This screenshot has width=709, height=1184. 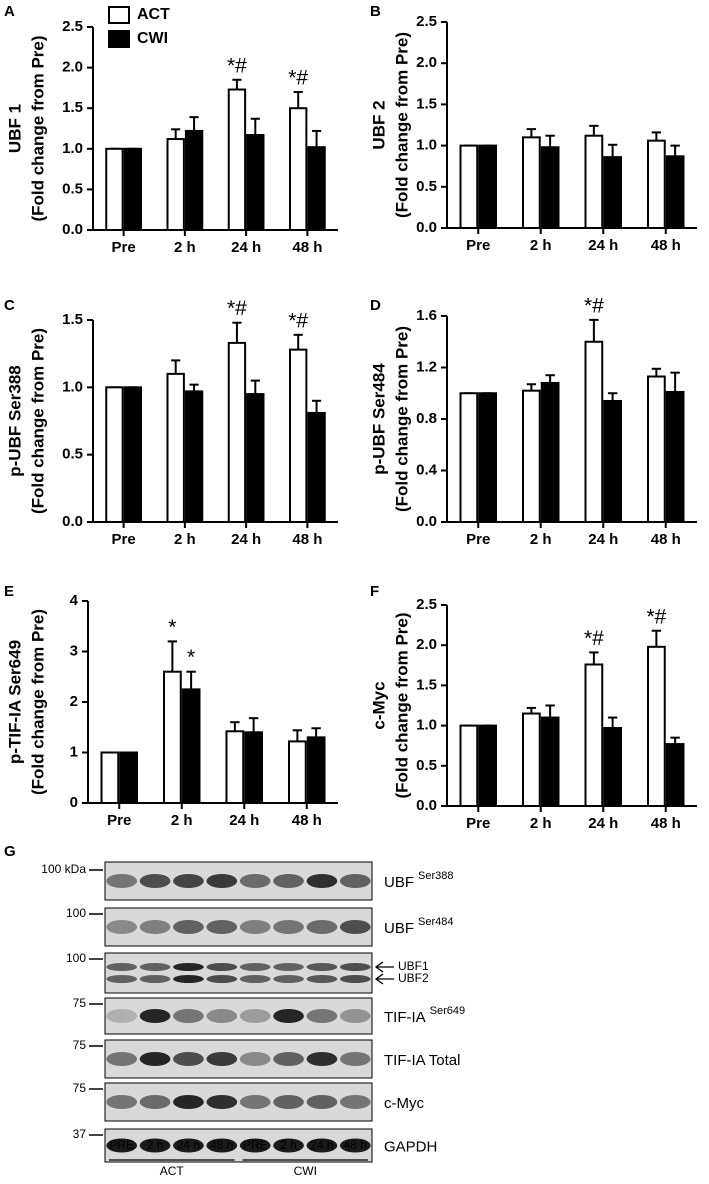 I want to click on y-axis-label: p-TIF-IA Ser649, so click(x=14, y=702).